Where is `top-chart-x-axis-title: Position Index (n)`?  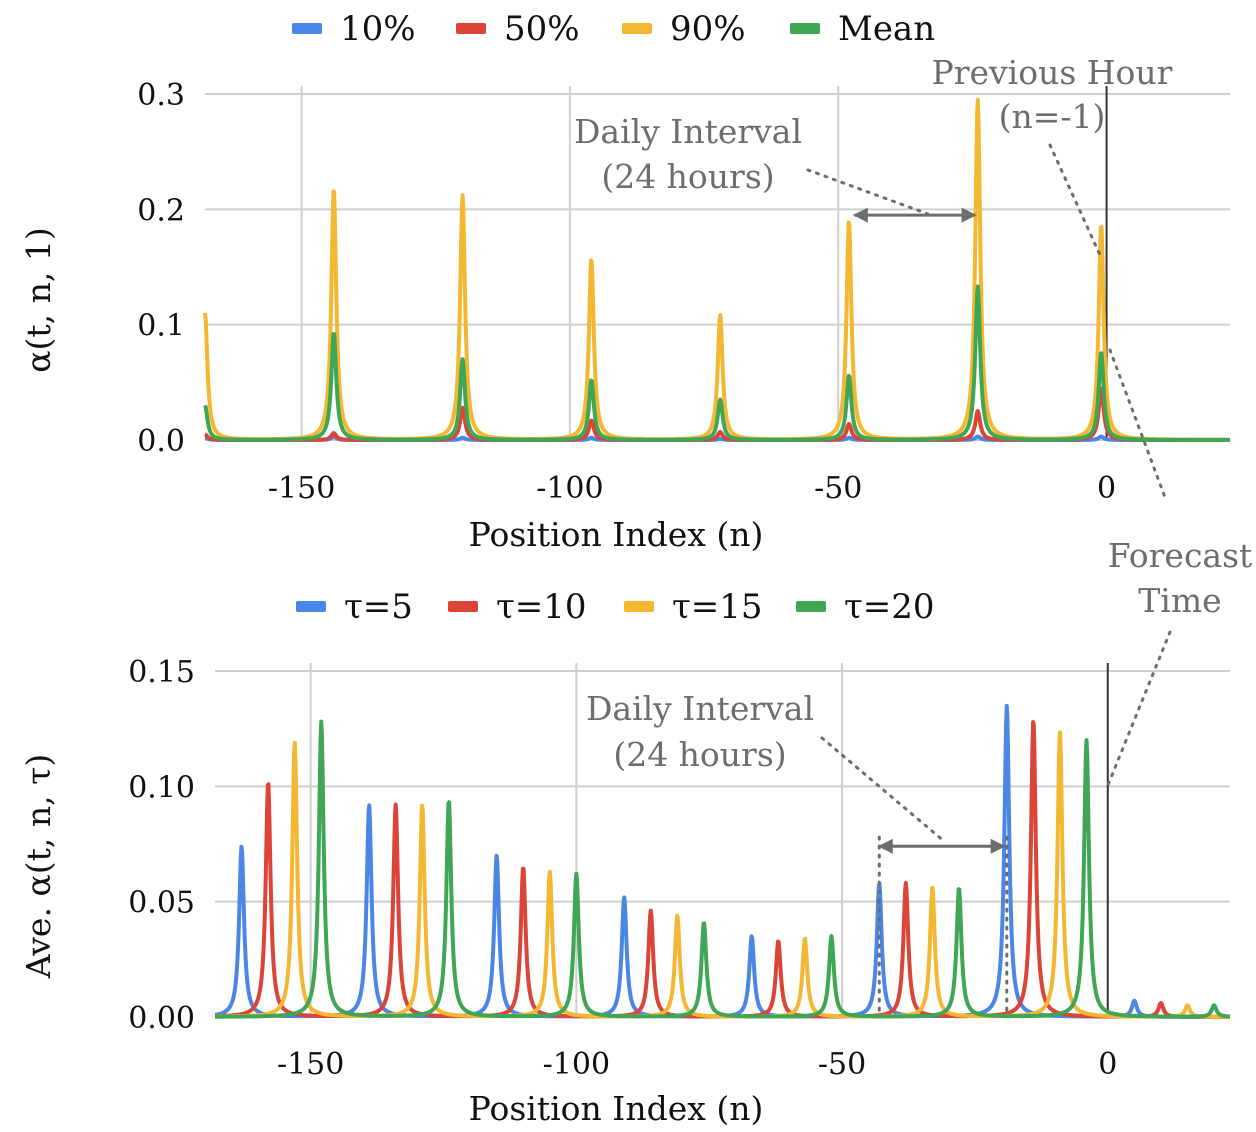
top-chart-x-axis-title: Position Index (n) is located at coordinates (616, 534).